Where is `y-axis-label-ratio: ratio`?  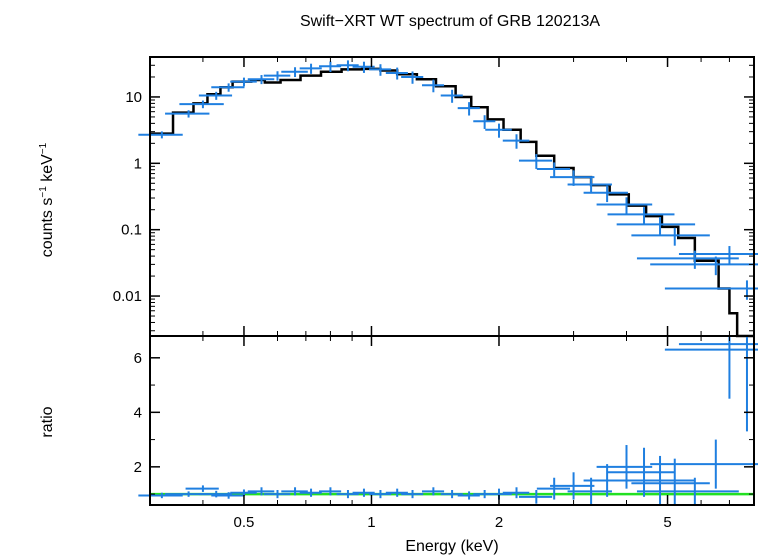
y-axis-label-ratio: ratio is located at coordinates (47, 421).